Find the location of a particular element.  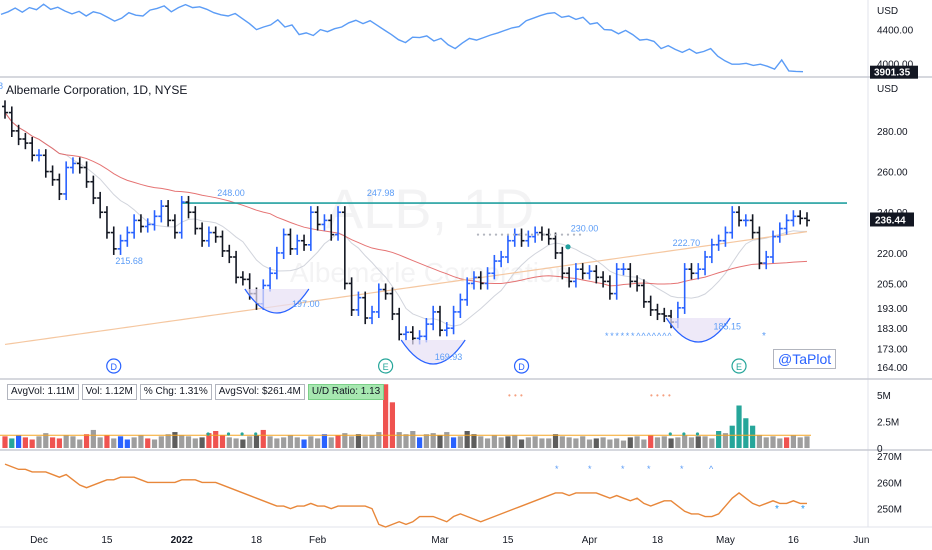

volume-signal-dot is located at coordinates (670, 434).